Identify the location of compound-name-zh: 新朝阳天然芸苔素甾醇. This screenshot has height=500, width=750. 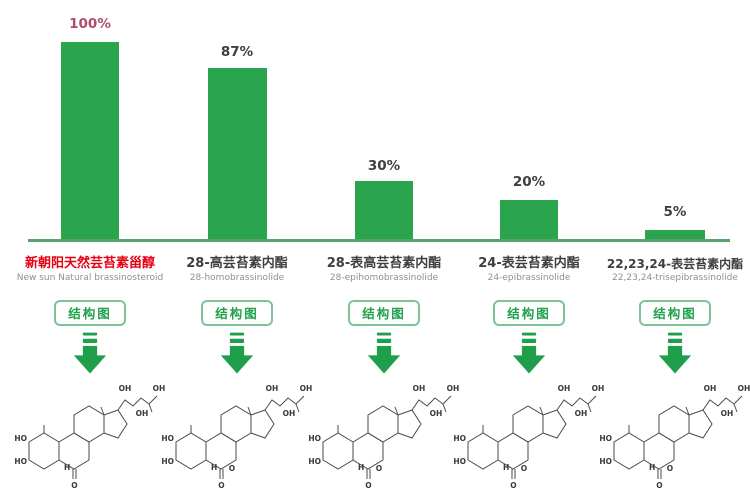
(89, 263).